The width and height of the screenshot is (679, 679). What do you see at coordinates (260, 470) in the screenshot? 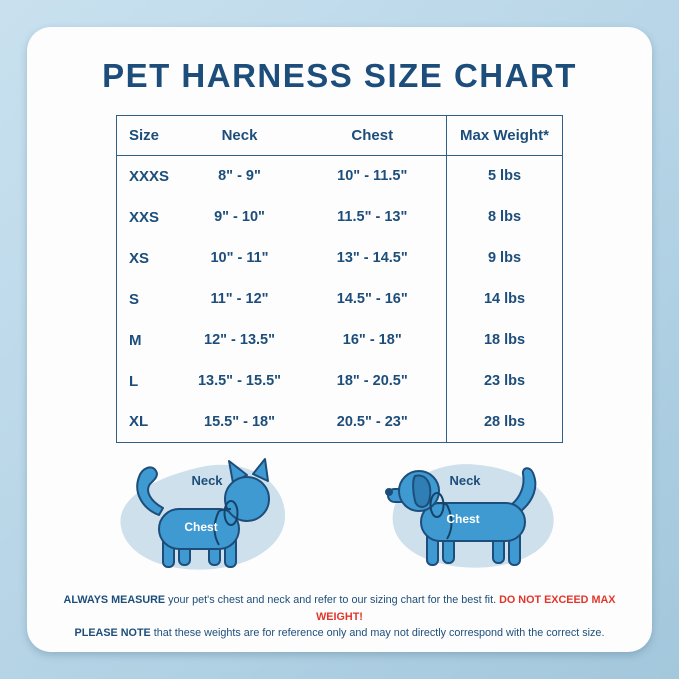
I see `cat-ear` at bounding box center [260, 470].